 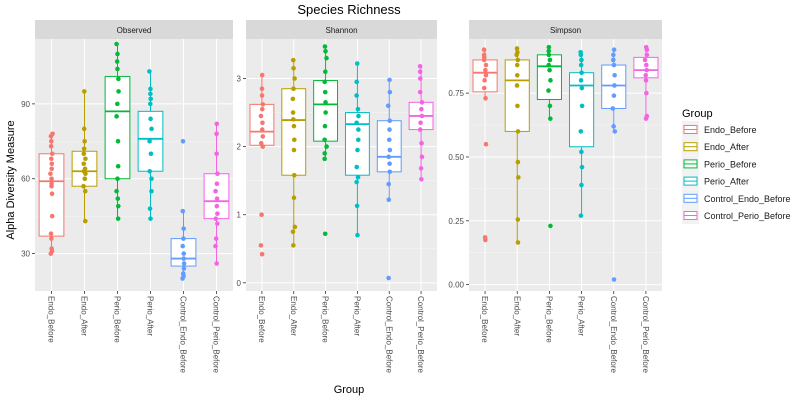 I want to click on y-tick-label: 0.00, so click(x=456, y=285).